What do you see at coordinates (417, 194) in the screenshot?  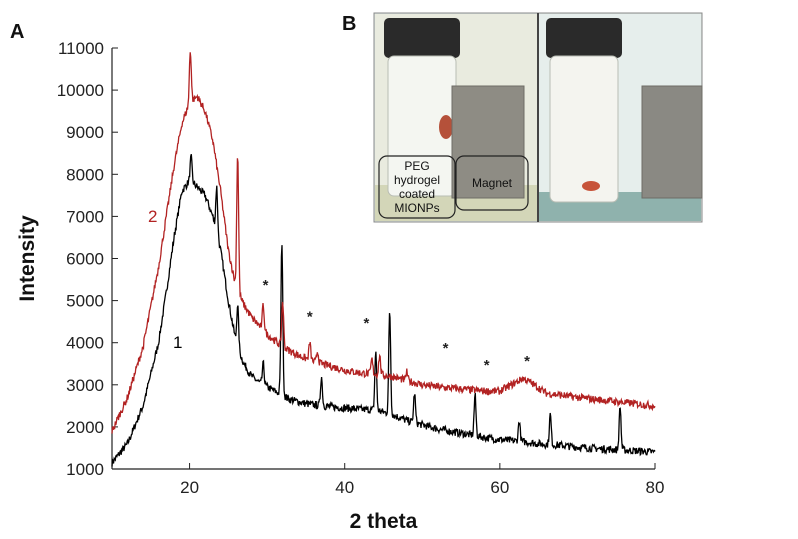 I see `sample-label-line-3: coated` at bounding box center [417, 194].